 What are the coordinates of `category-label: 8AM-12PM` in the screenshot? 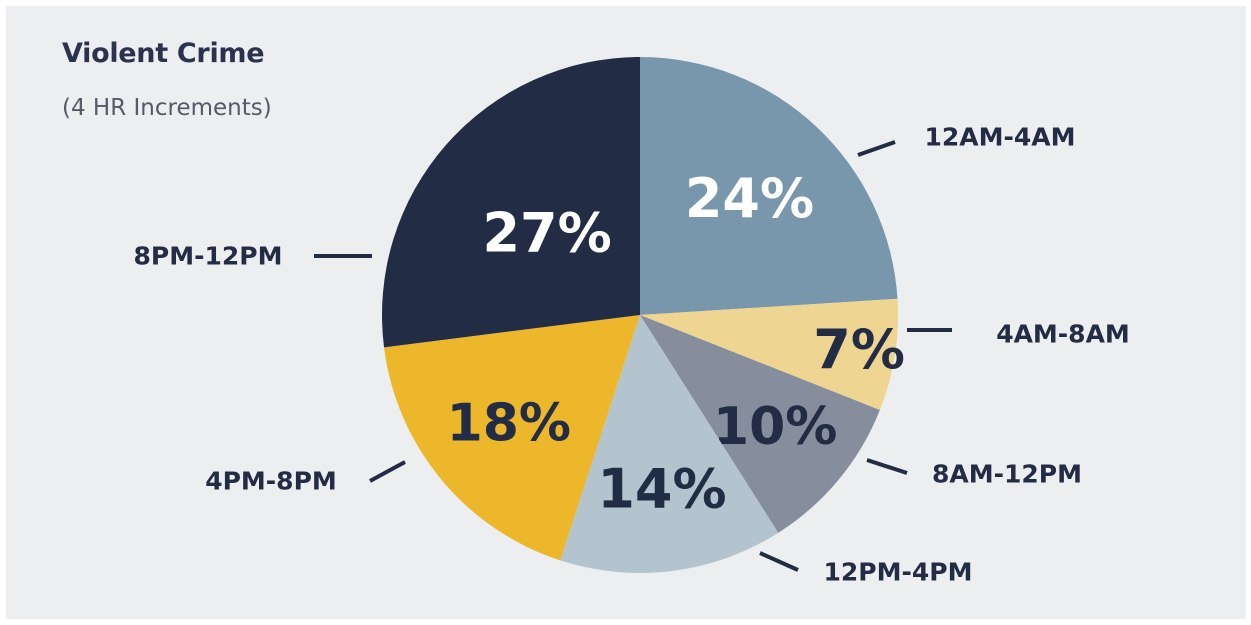 It's located at (1007, 474).